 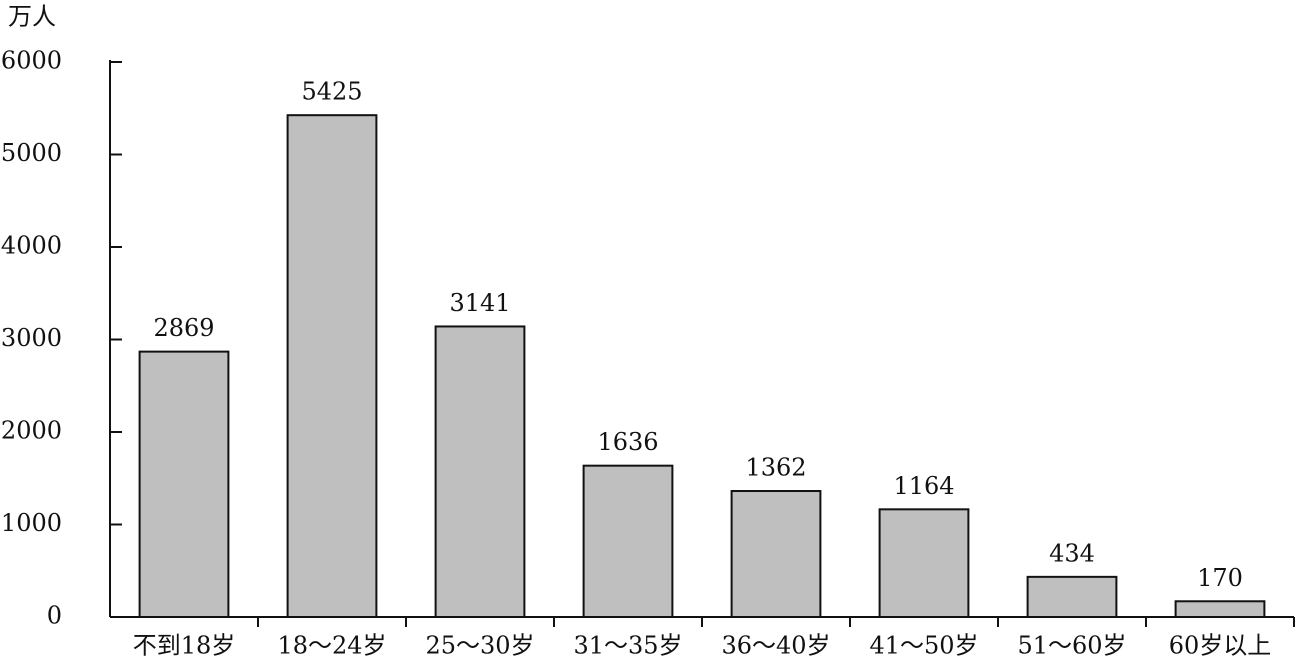 I want to click on y-axis-label: 万人, so click(x=32, y=17).